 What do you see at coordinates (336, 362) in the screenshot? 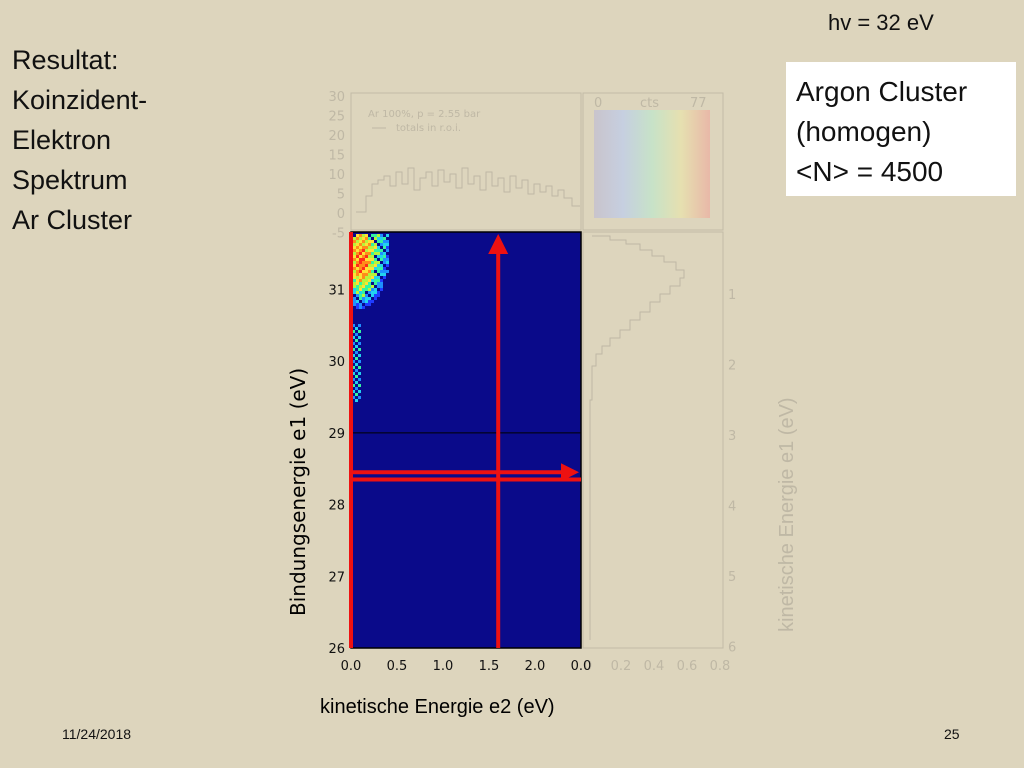
I see `y-tick-label: 30` at bounding box center [336, 362].